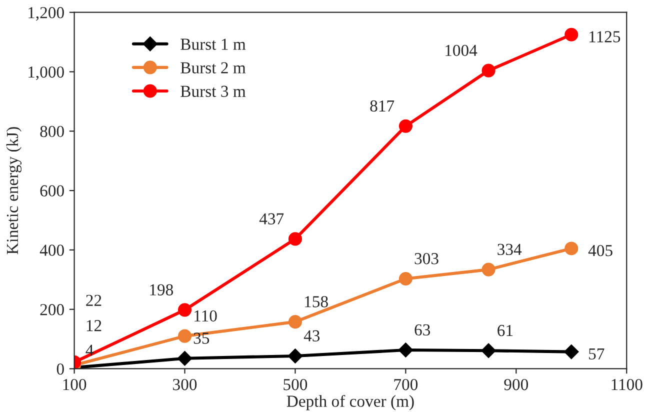 Image resolution: width=646 pixels, height=412 pixels. What do you see at coordinates (46, 14) in the screenshot?
I see `y-tick-label: 1,200` at bounding box center [46, 14].